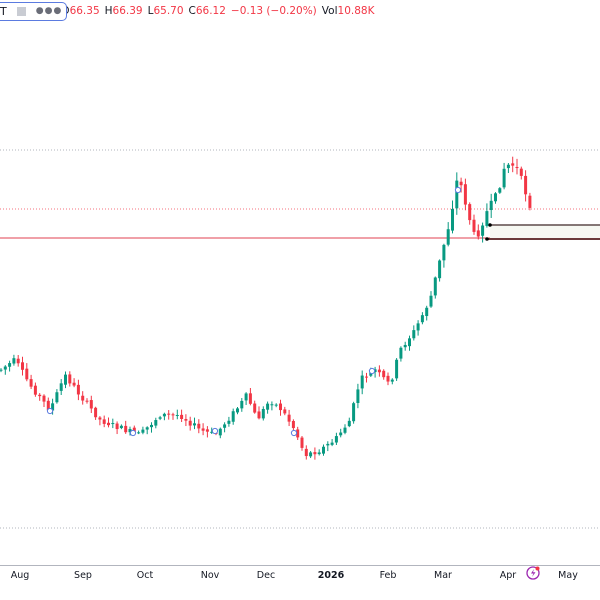  What do you see at coordinates (487, 239) in the screenshot?
I see `line-anchor` at bounding box center [487, 239].